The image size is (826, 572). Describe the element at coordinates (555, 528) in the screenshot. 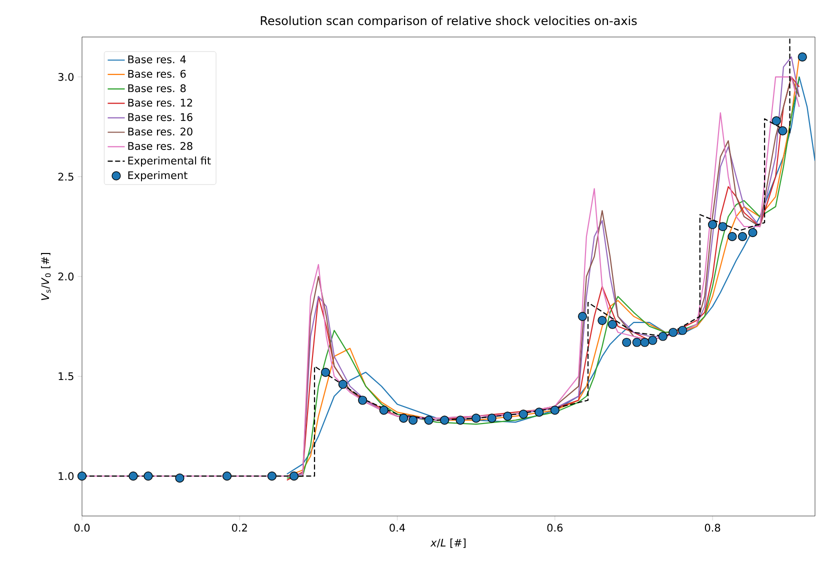

I see `x-tick-label: 0.6` at that location.